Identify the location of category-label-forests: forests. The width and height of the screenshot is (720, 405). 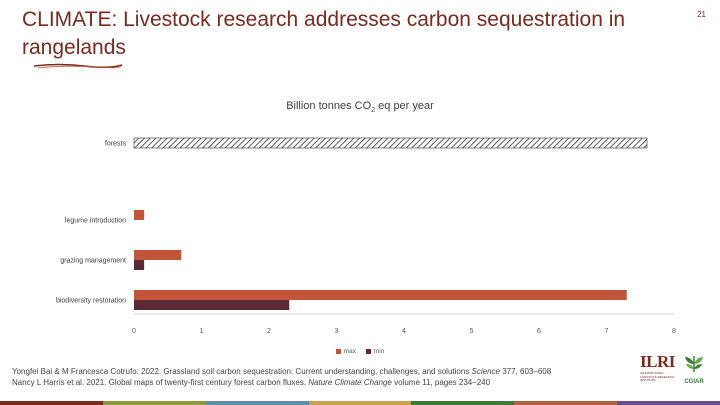
(116, 144).